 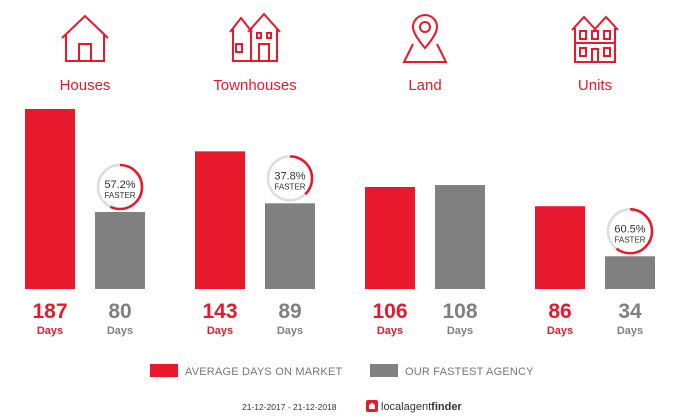 I want to click on value-label-houses-average: 187, so click(x=49, y=311).